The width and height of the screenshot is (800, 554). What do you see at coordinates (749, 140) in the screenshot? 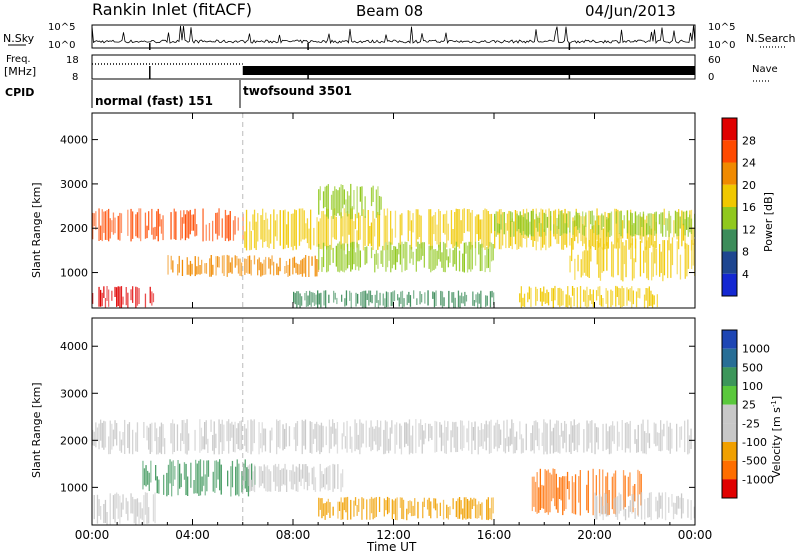
I see `power-colorbar-tick-0: 28` at bounding box center [749, 140].